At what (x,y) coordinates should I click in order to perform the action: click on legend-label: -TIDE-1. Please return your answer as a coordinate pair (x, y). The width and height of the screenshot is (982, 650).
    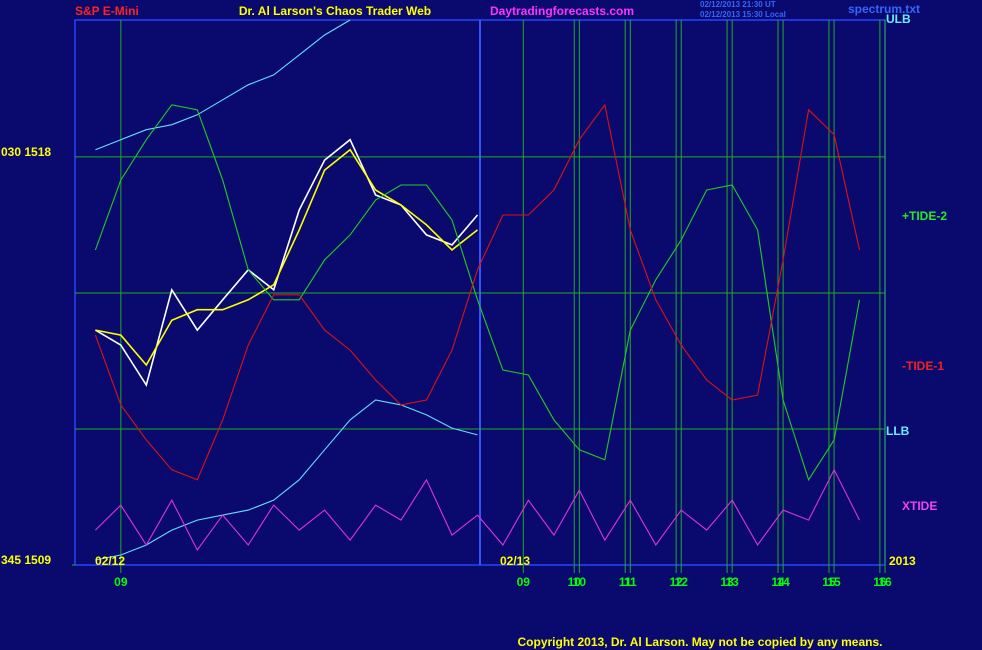
    Looking at the image, I should click on (923, 366).